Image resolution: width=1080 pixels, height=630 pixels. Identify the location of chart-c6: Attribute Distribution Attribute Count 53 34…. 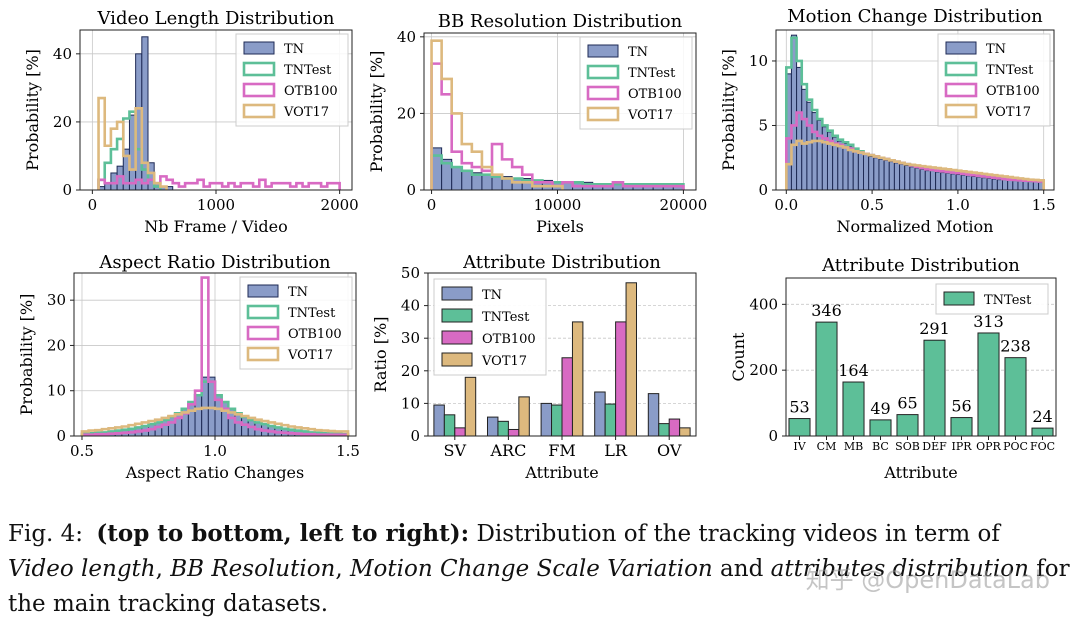
(893, 368).